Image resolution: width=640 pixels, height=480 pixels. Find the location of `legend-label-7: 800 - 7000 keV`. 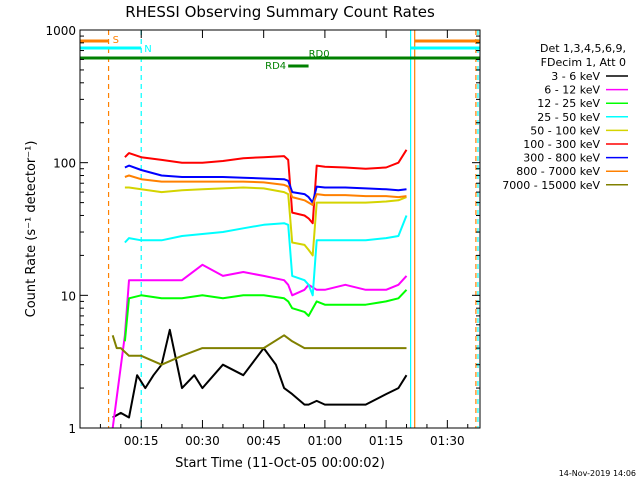

legend-label-7: 800 - 7000 keV is located at coordinates (558, 171).